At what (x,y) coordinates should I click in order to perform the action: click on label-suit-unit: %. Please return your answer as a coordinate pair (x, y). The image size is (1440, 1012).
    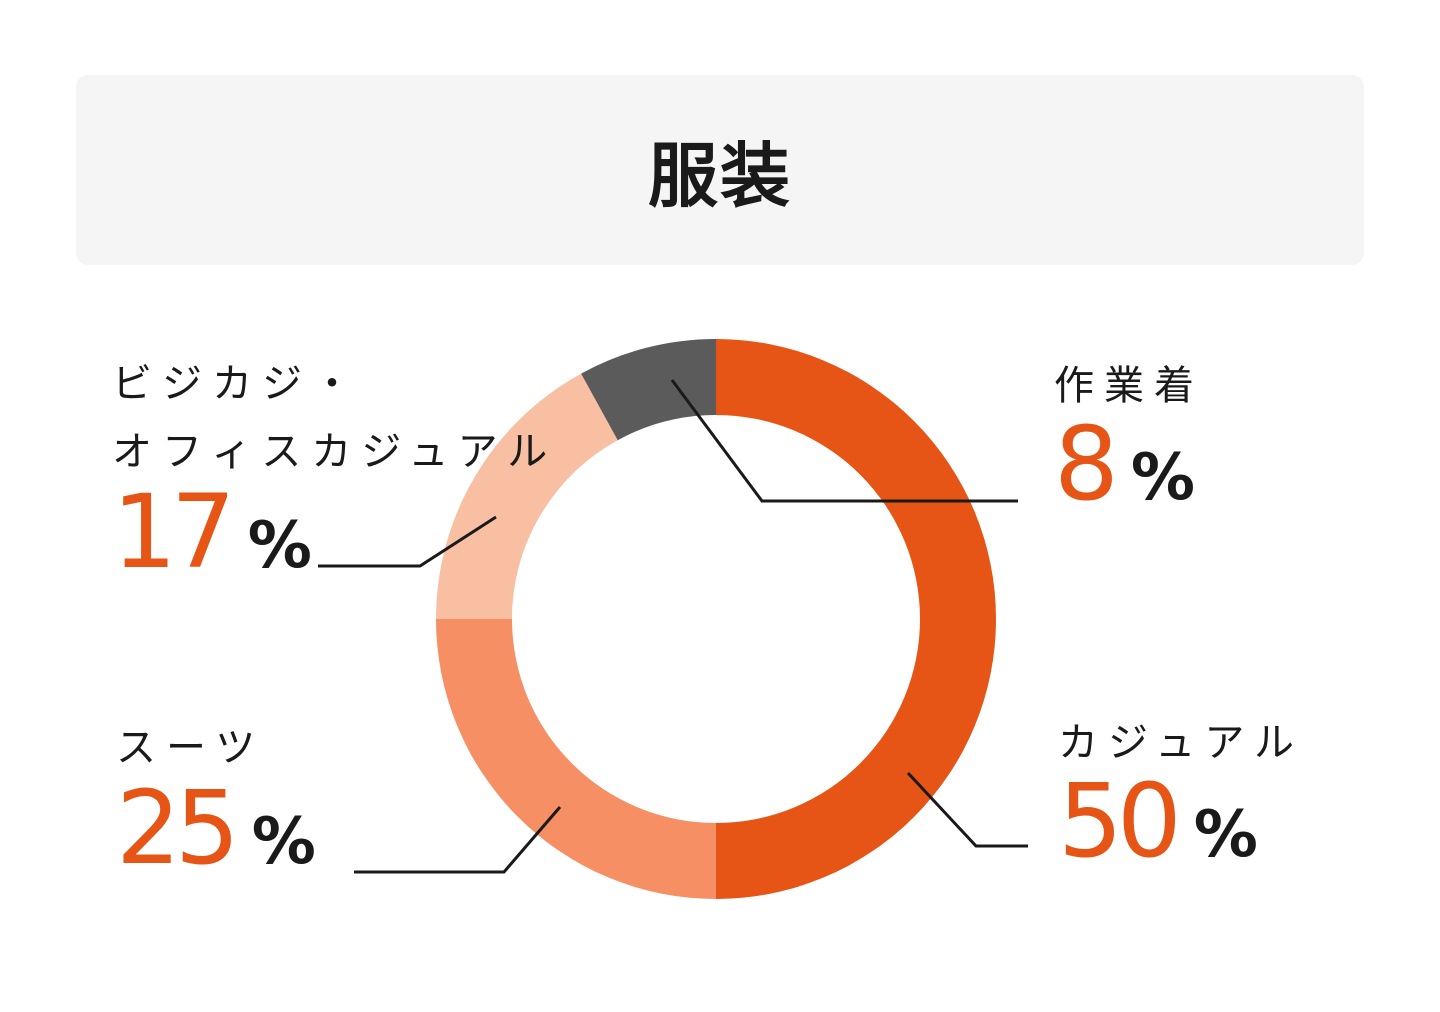
    Looking at the image, I should click on (283, 842).